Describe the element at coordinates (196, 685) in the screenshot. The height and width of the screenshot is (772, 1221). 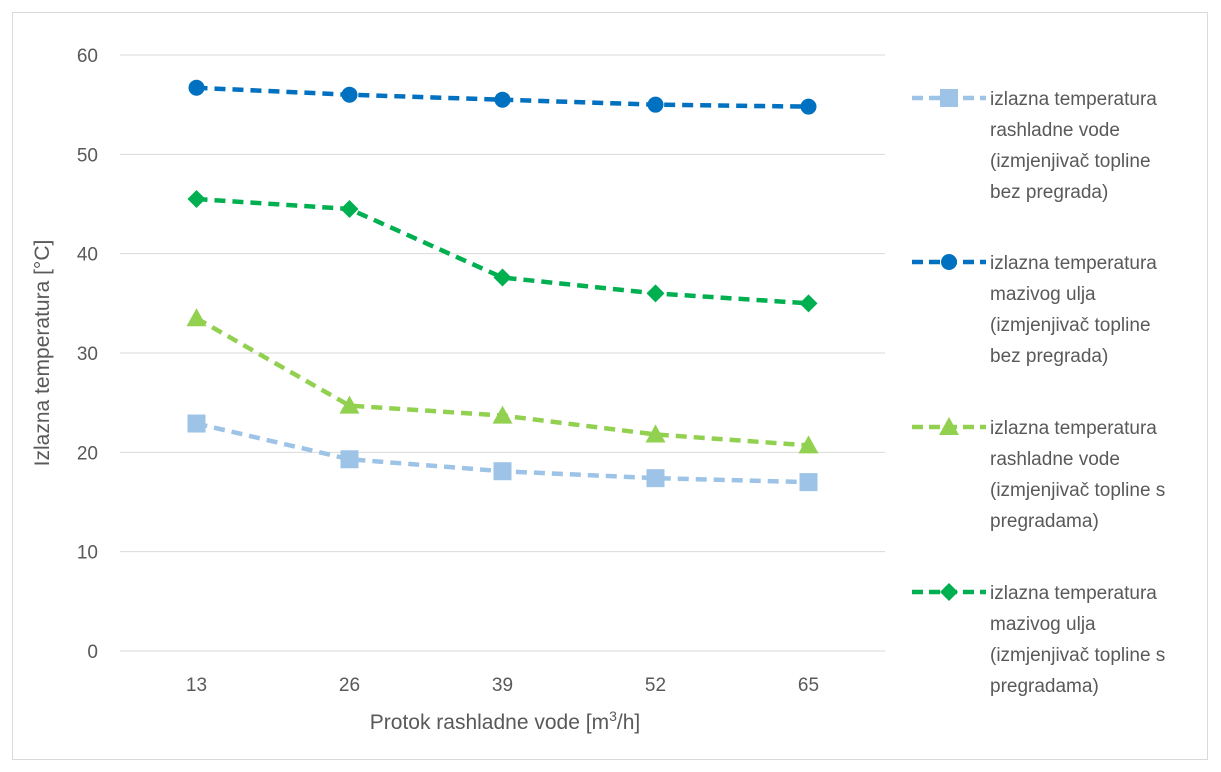
I see `x-tick-label: 13` at that location.